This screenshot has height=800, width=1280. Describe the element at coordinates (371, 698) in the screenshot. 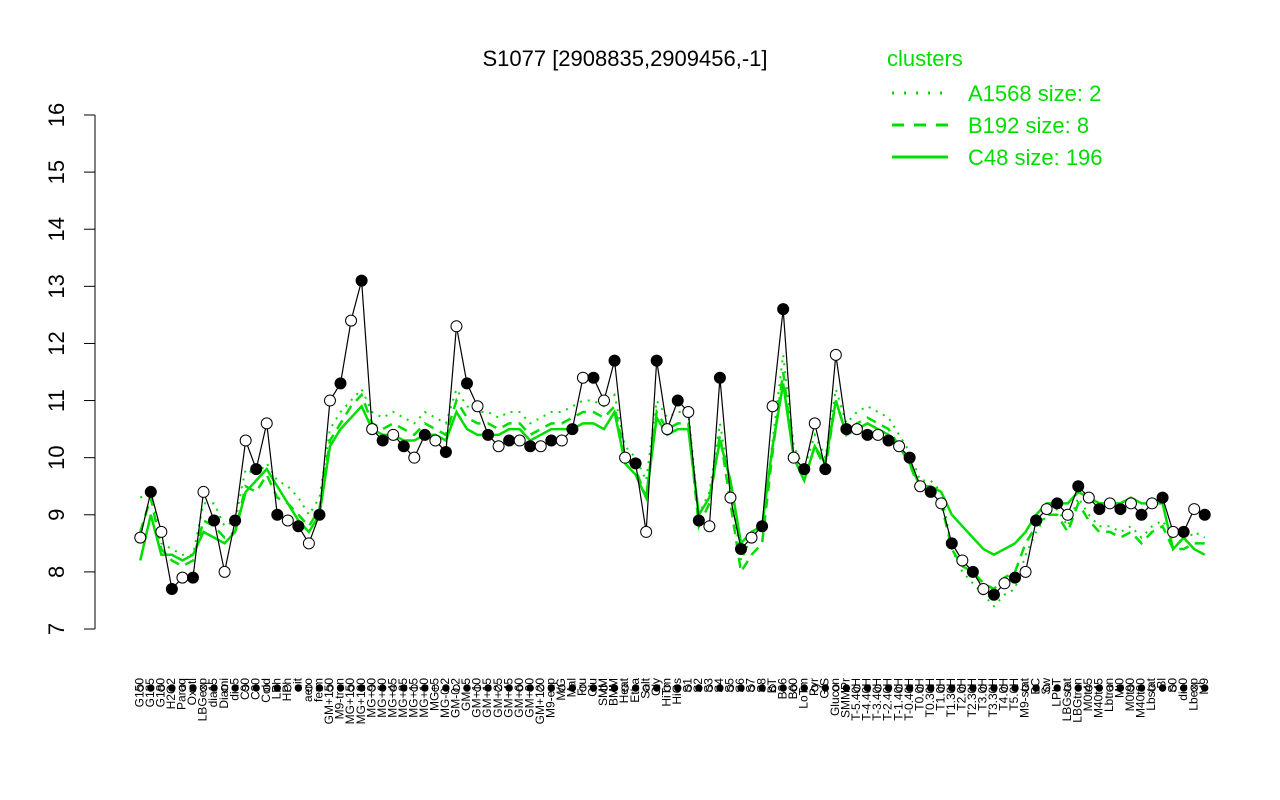

I see `x-tick-label: MG+90` at that location.